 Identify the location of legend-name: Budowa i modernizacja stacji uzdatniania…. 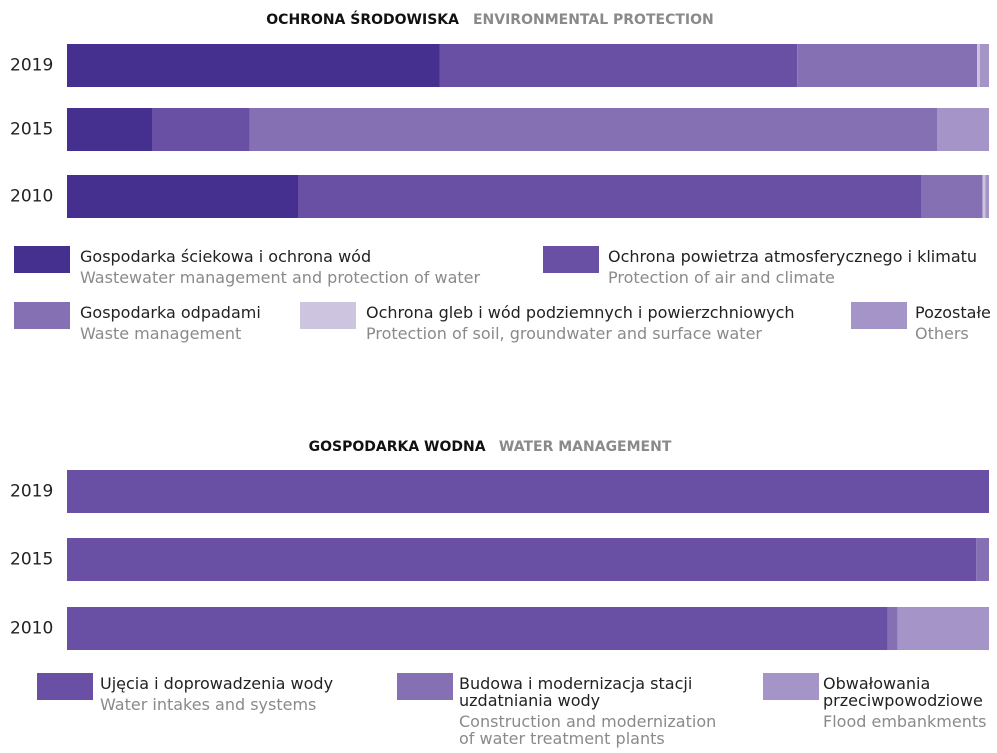
(576, 692).